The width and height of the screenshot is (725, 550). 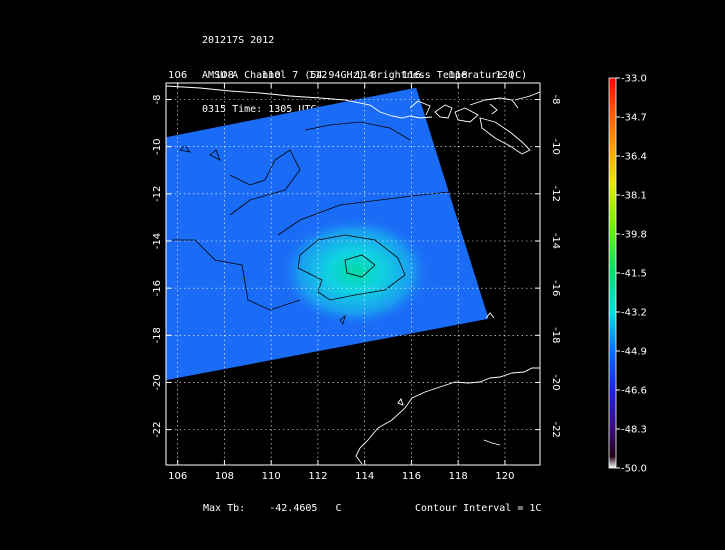 What do you see at coordinates (634, 79) in the screenshot?
I see `colorbar-label: -33.0` at bounding box center [634, 79].